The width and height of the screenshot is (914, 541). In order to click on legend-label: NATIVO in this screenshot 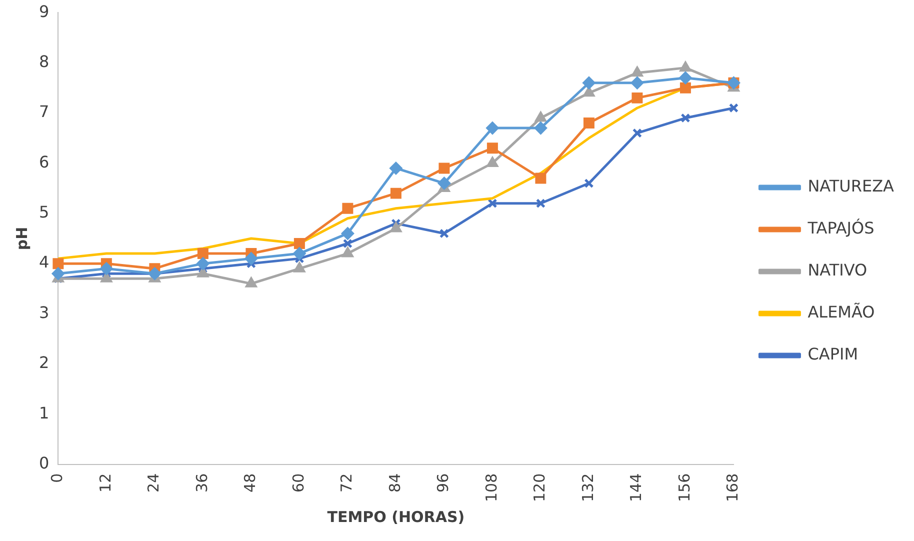, I will do `click(838, 270)`.